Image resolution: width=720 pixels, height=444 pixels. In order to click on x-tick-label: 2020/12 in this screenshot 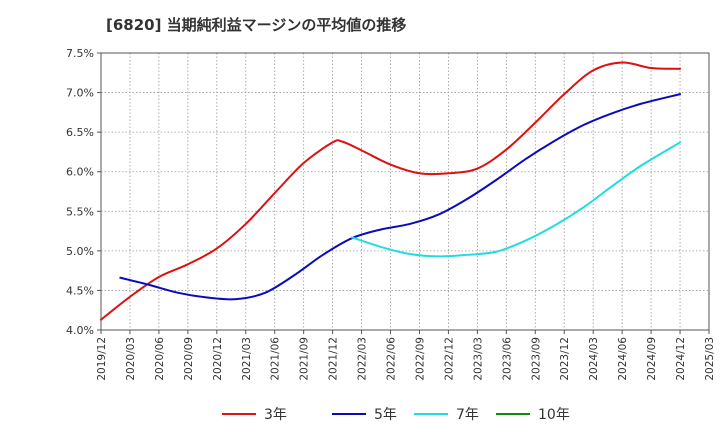, I will do `click(218, 359)`.